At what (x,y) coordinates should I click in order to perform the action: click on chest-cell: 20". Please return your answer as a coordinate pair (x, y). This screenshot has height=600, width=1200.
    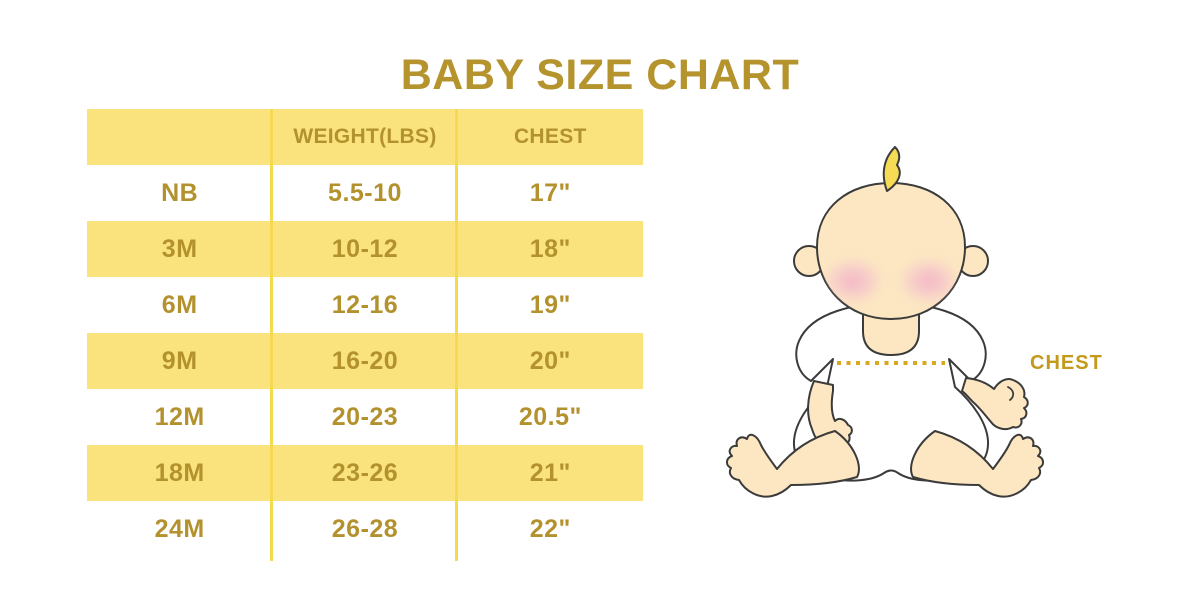
    Looking at the image, I should click on (550, 360).